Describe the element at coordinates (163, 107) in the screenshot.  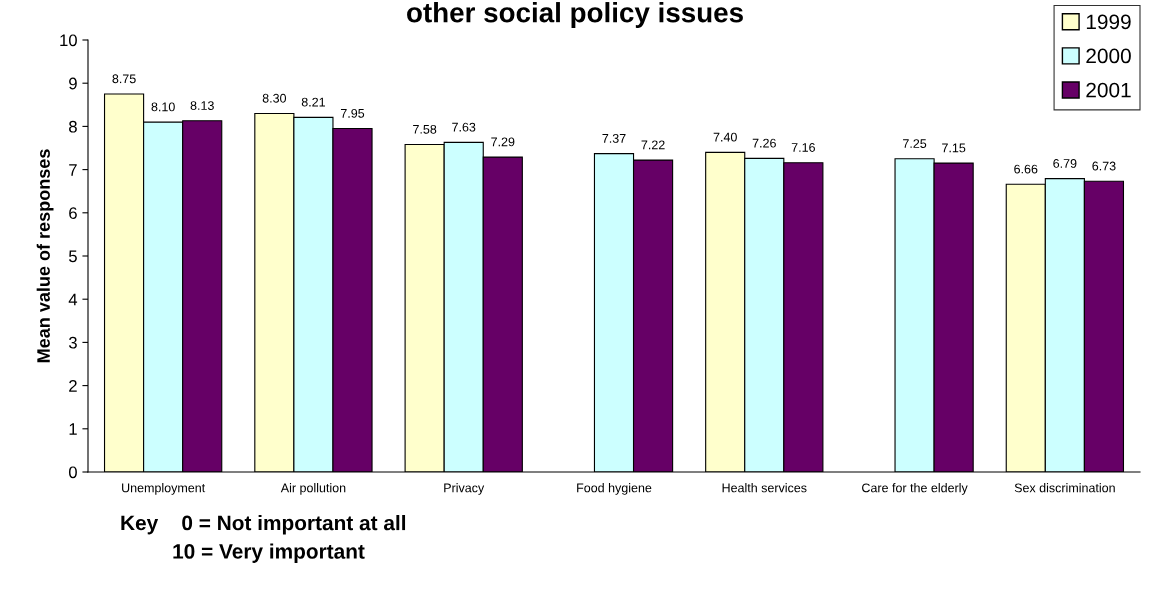
I see `data-label: 8.10` at that location.